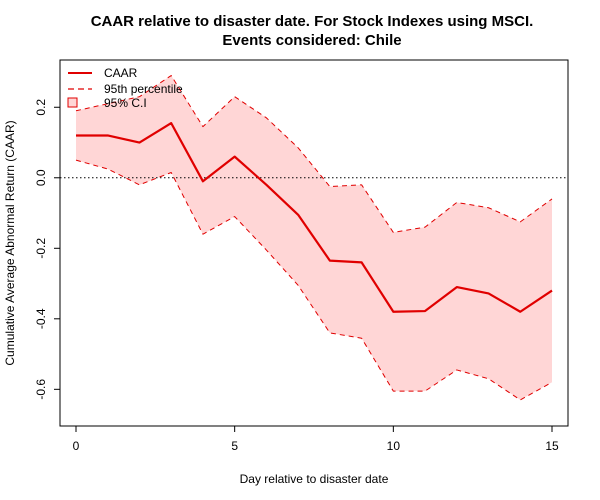 The height and width of the screenshot is (500, 600). What do you see at coordinates (41, 389) in the screenshot?
I see `y-tick-label: -0.6` at bounding box center [41, 389].